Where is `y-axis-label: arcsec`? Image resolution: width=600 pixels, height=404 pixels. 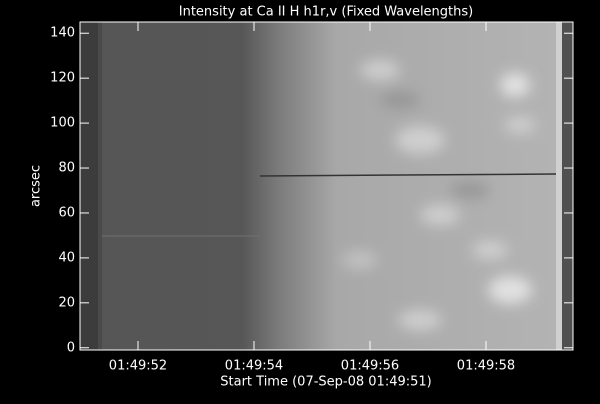
y-axis-label: arcsec is located at coordinates (36, 186).